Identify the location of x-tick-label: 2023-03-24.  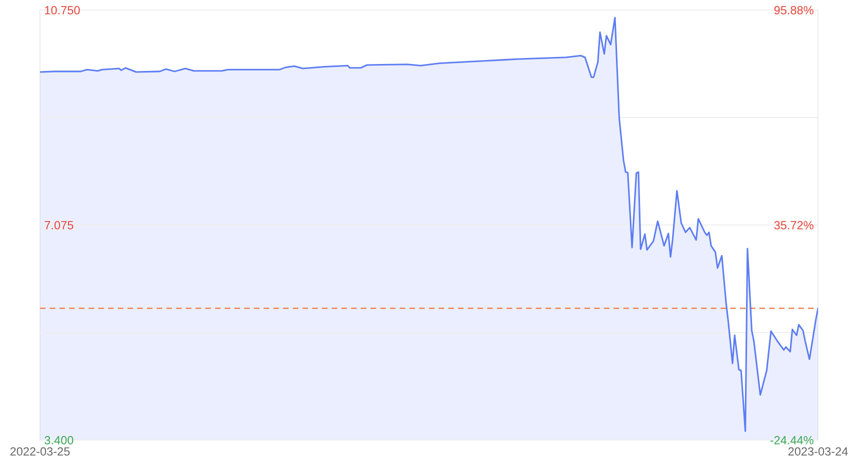
(818, 451).